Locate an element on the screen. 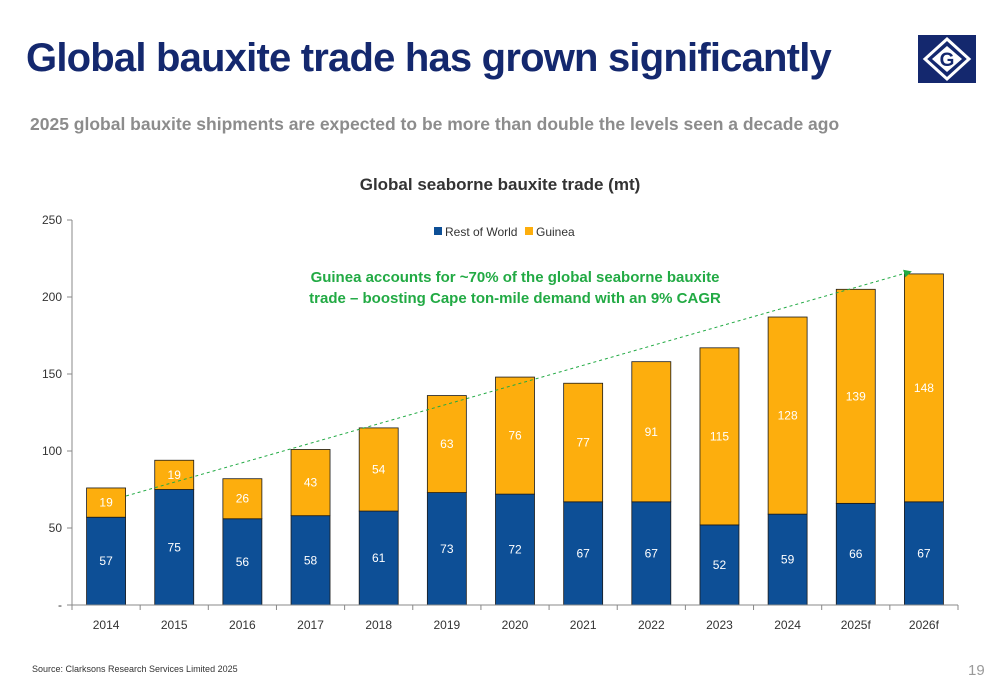  data-label-guinea: 148 is located at coordinates (924, 388).